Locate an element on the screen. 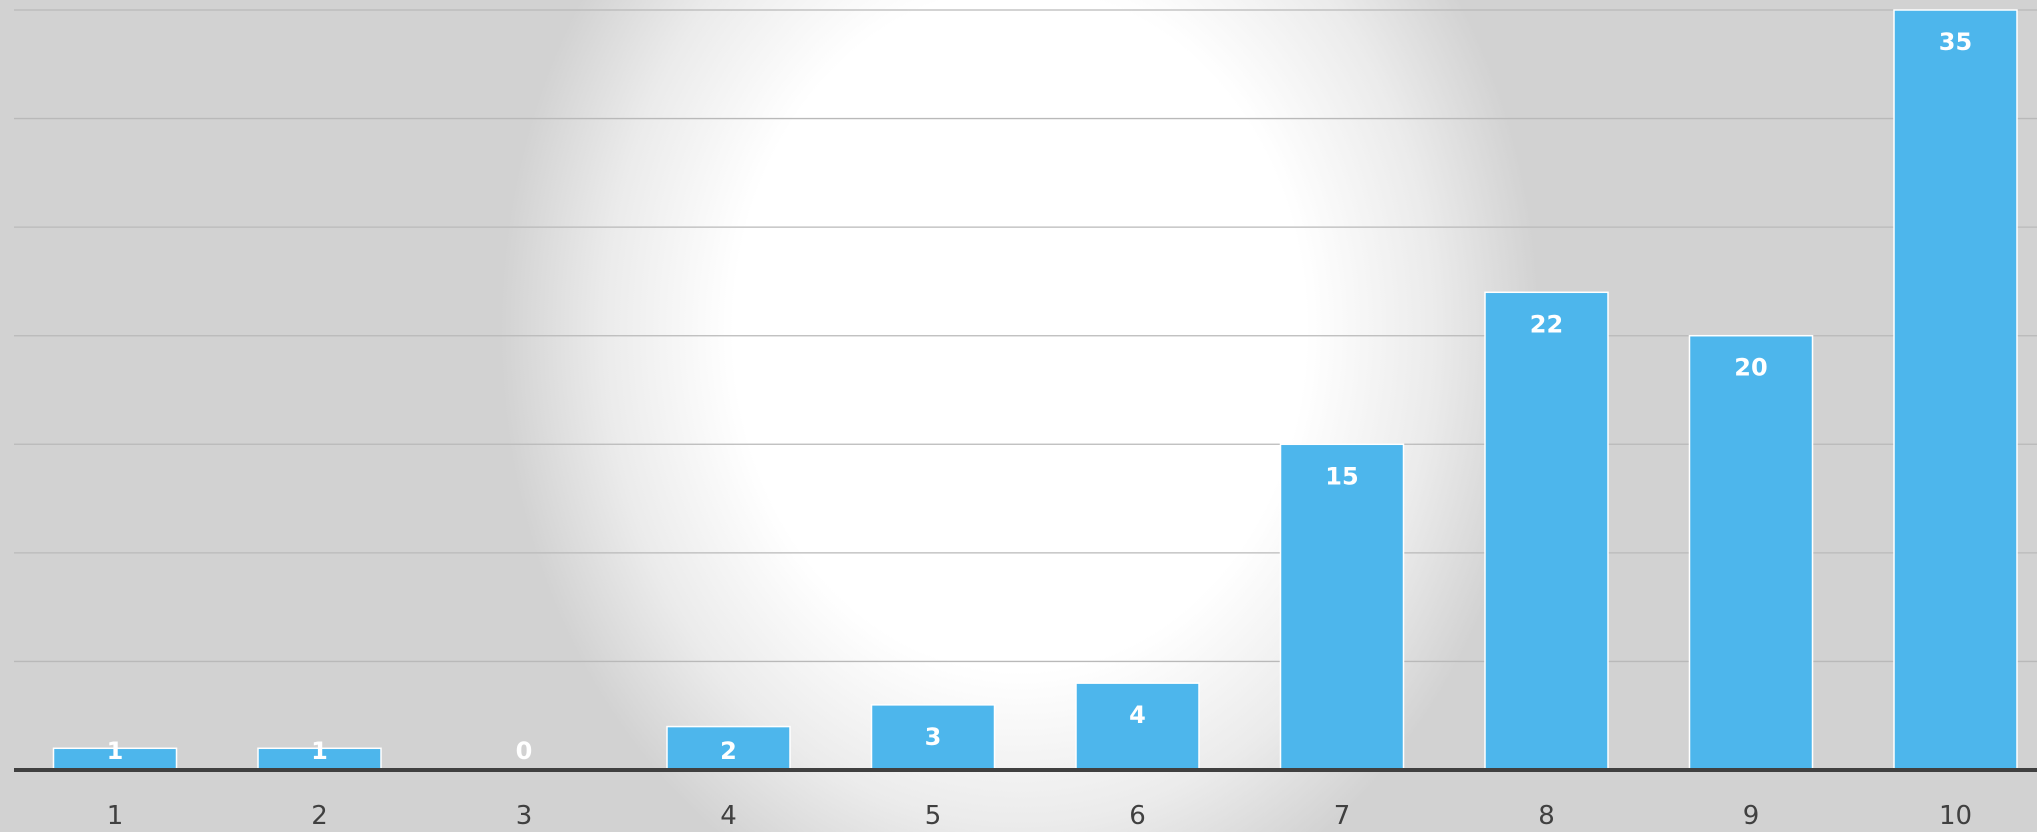  bar-data-label: 0 is located at coordinates (524, 751).